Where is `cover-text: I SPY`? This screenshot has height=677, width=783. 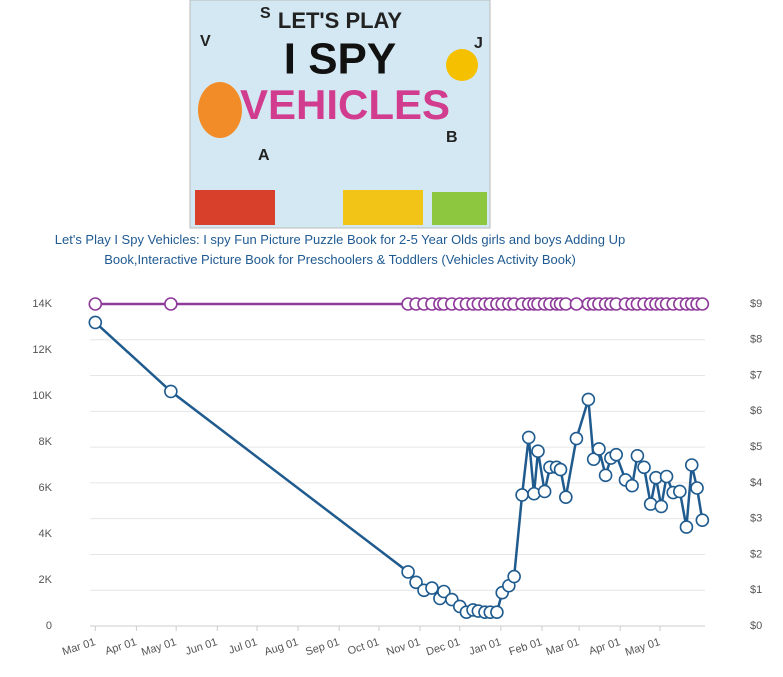 cover-text: I SPY is located at coordinates (340, 59).